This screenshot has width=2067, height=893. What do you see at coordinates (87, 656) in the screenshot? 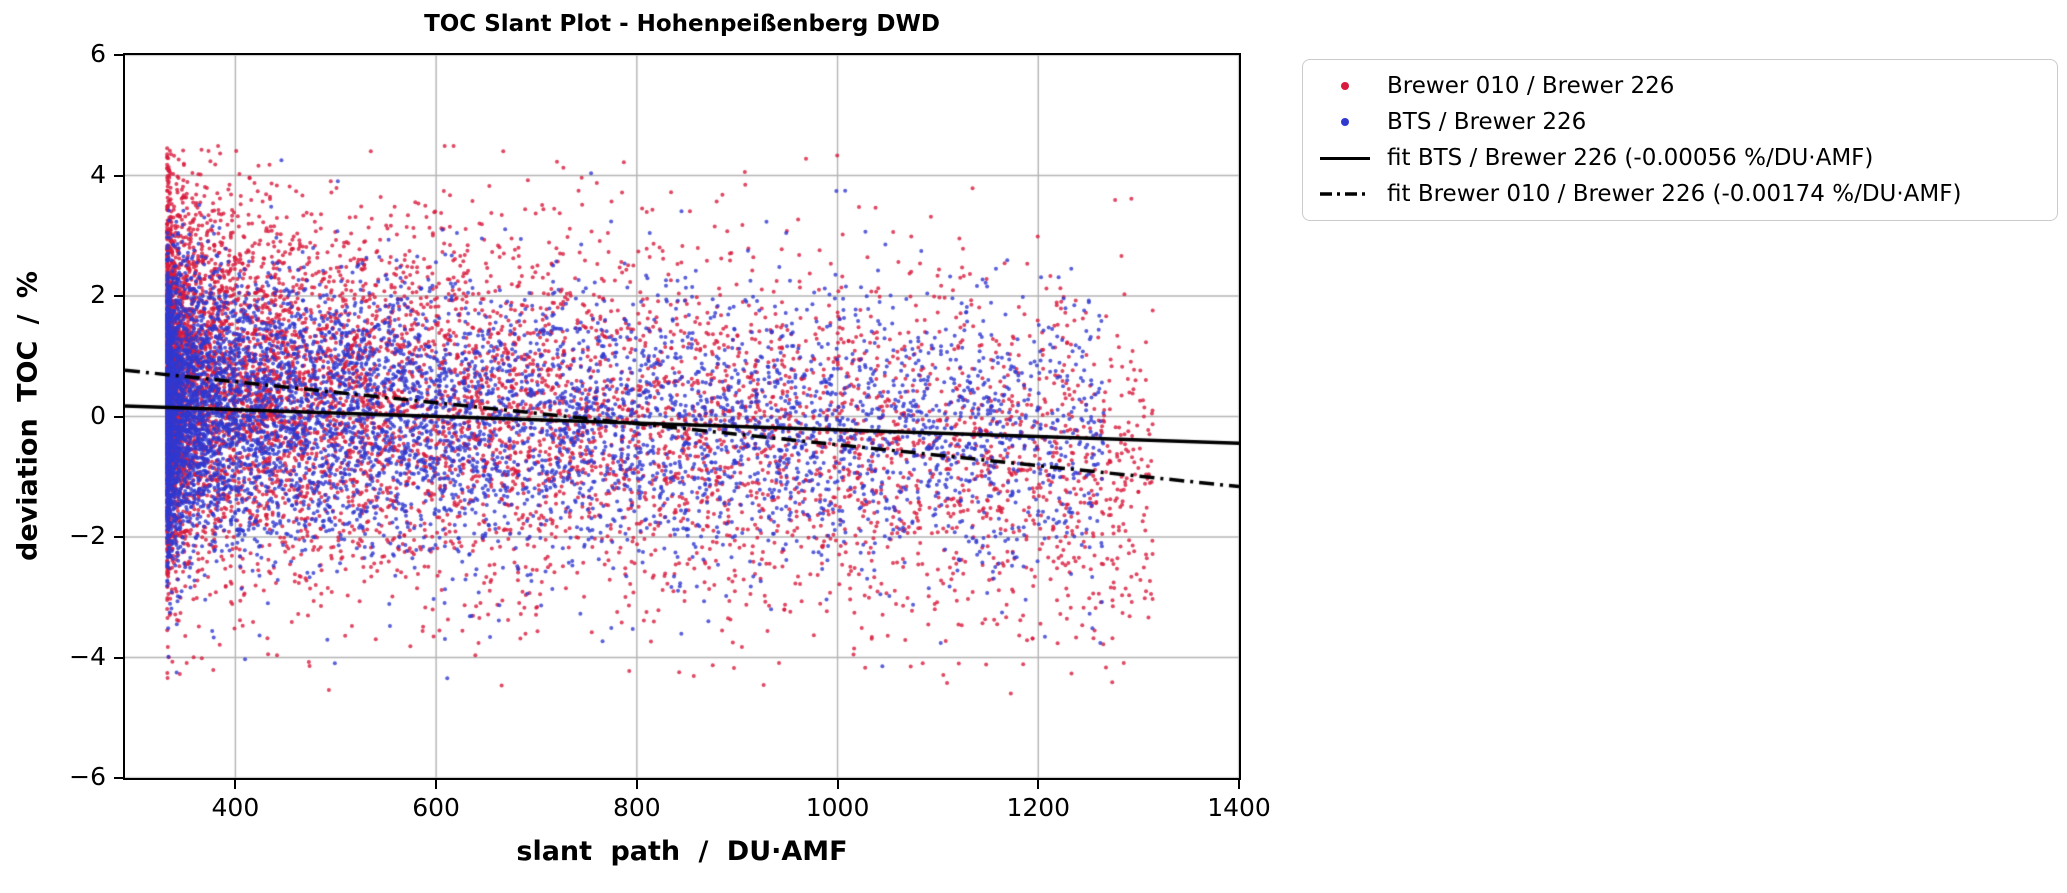
I see `y-tick-label: −4` at bounding box center [87, 656].